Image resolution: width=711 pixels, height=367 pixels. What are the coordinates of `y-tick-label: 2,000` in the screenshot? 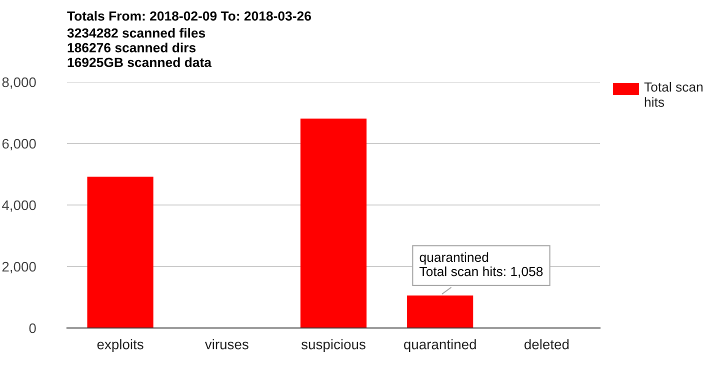 It's located at (19, 268).